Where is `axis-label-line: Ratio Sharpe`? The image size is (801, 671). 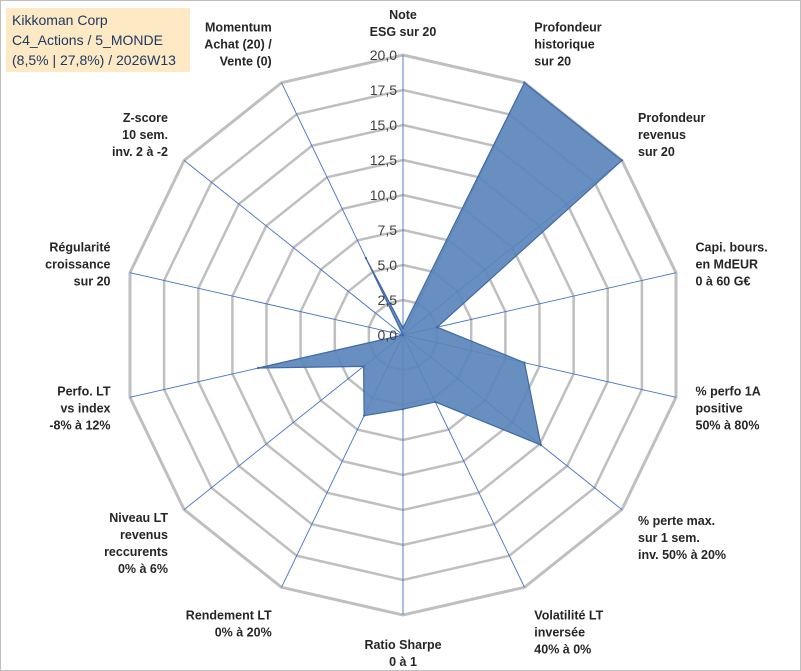
axis-label-line: Ratio Sharpe is located at coordinates (402, 645).